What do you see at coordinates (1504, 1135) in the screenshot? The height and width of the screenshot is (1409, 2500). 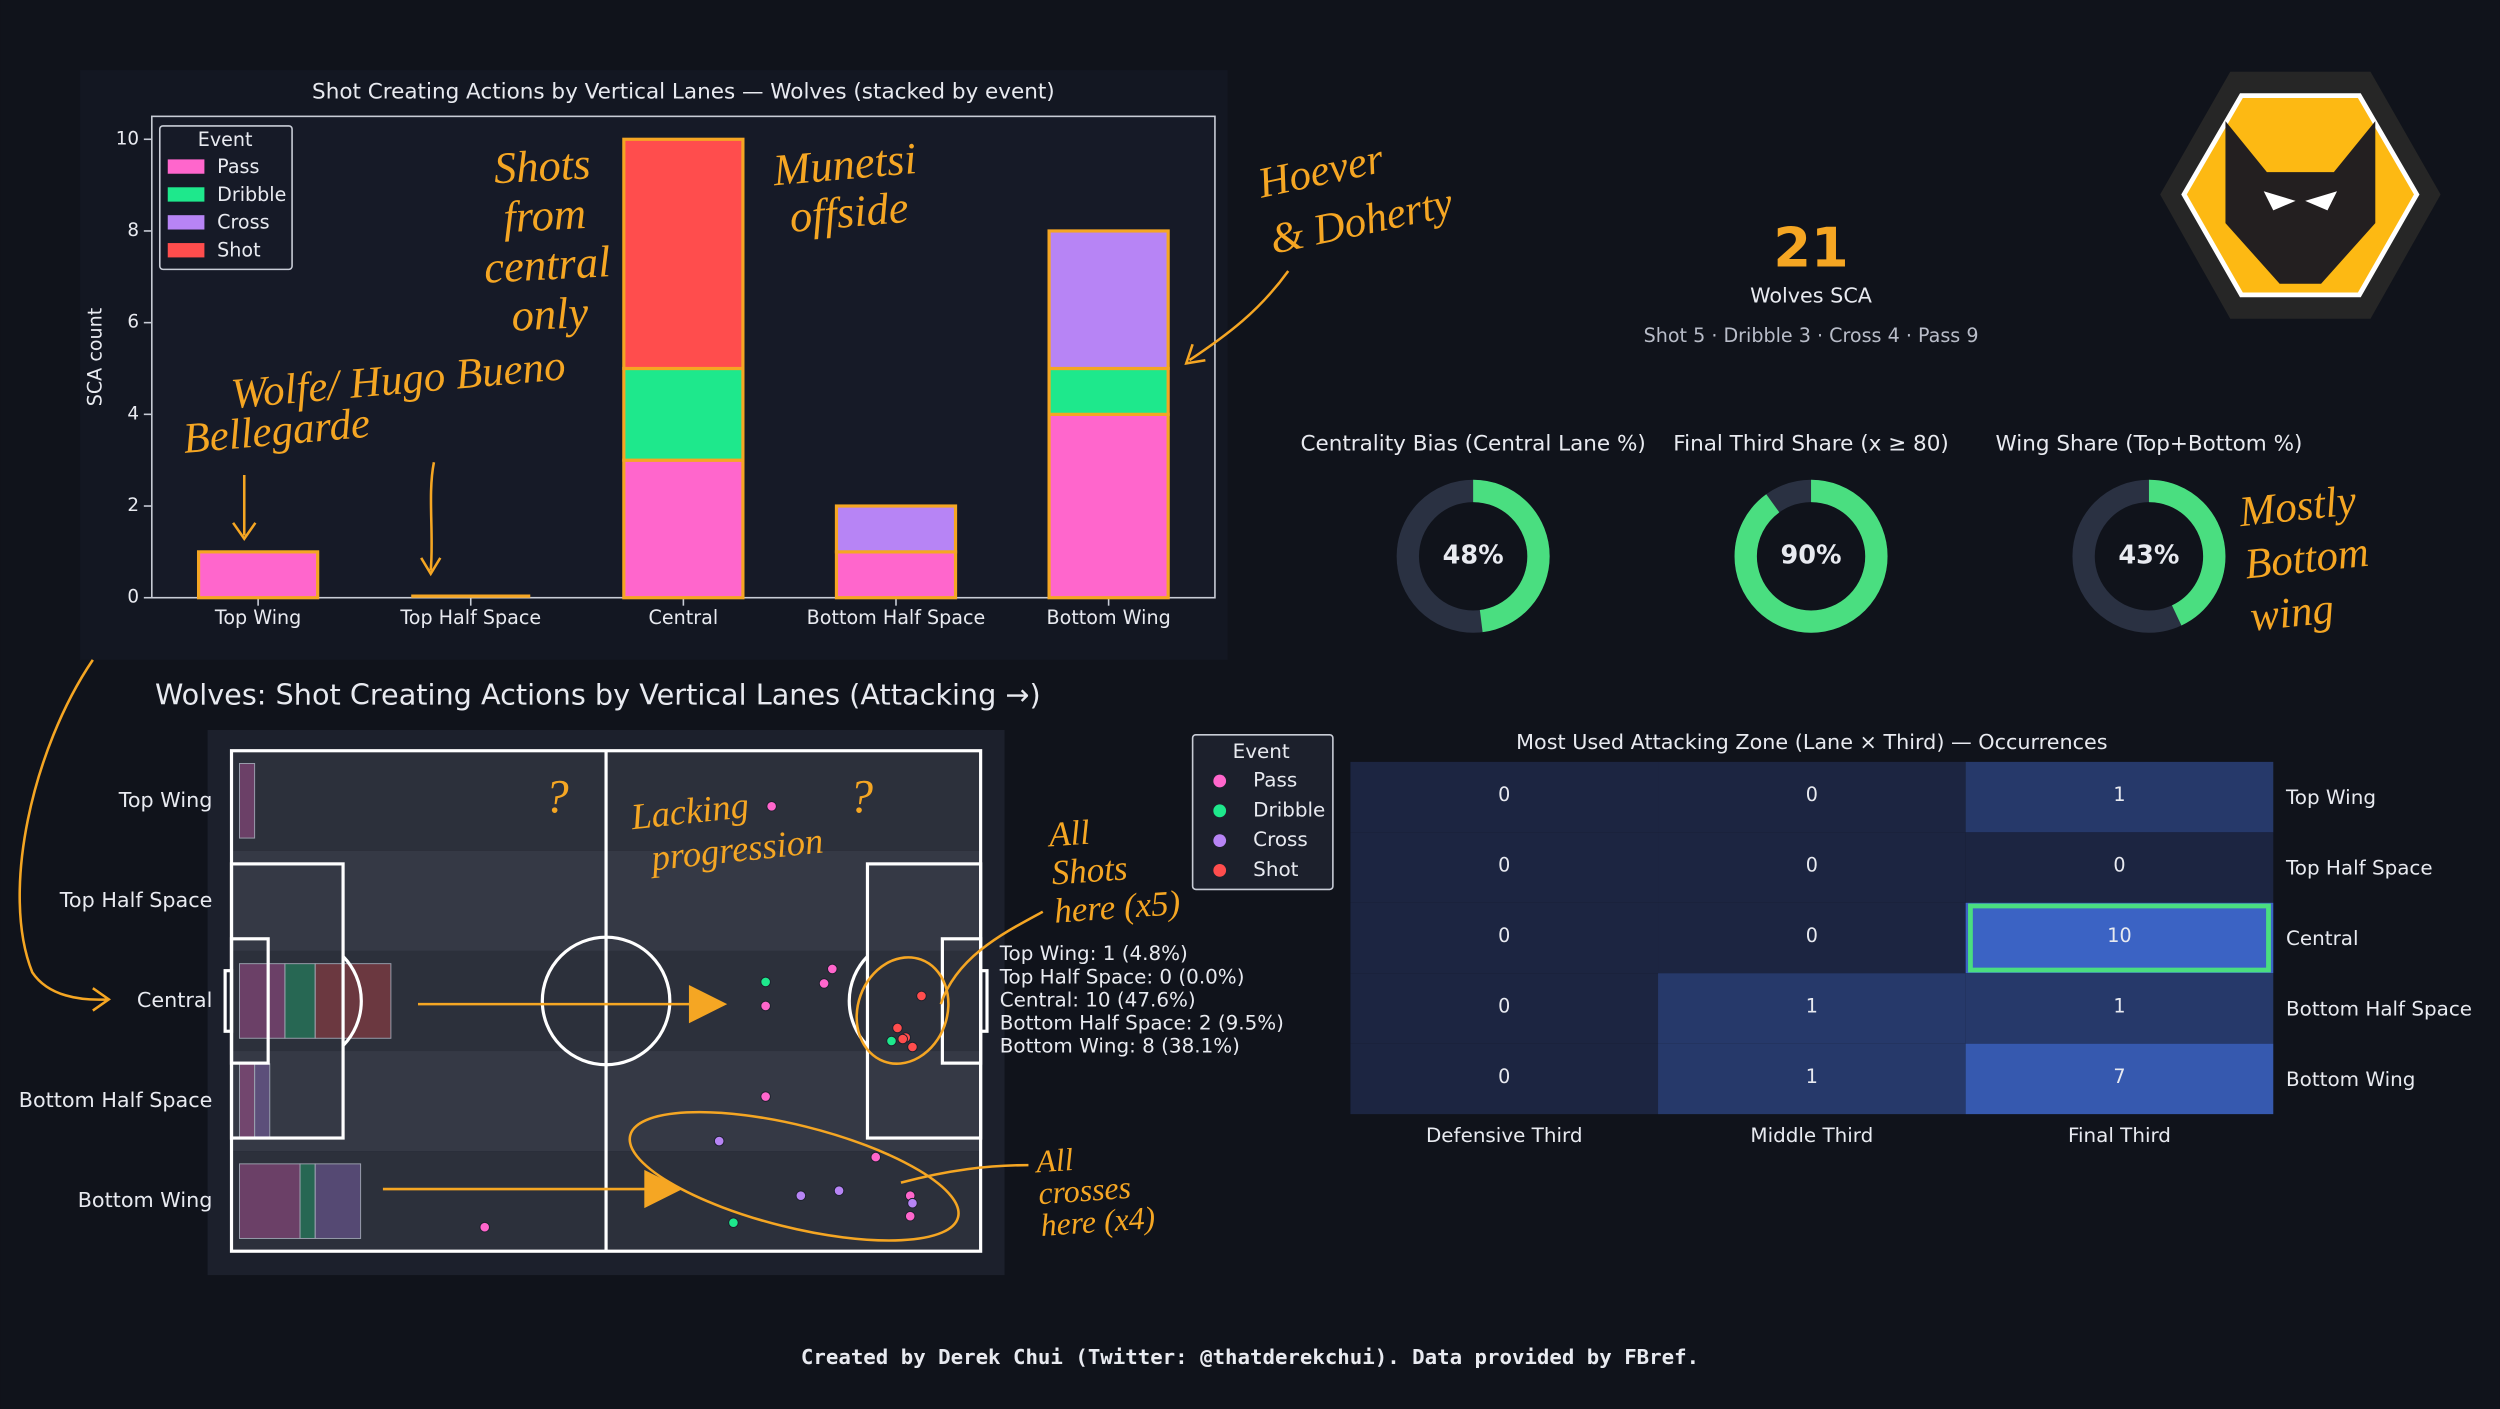 I see `col-label: Defensive Third` at bounding box center [1504, 1135].